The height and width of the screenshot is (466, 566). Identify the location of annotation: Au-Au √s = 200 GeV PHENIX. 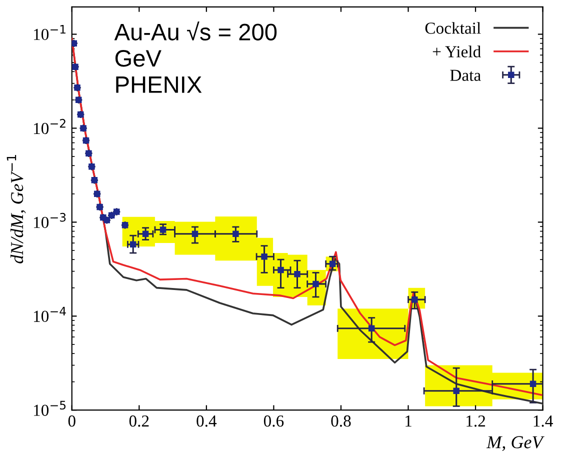
(195, 57).